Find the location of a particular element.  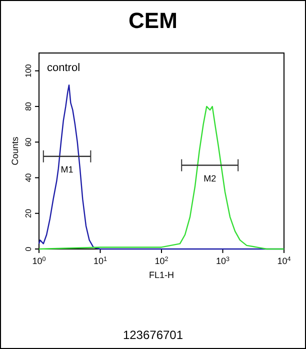

text: 123676701 is located at coordinates (153, 335).